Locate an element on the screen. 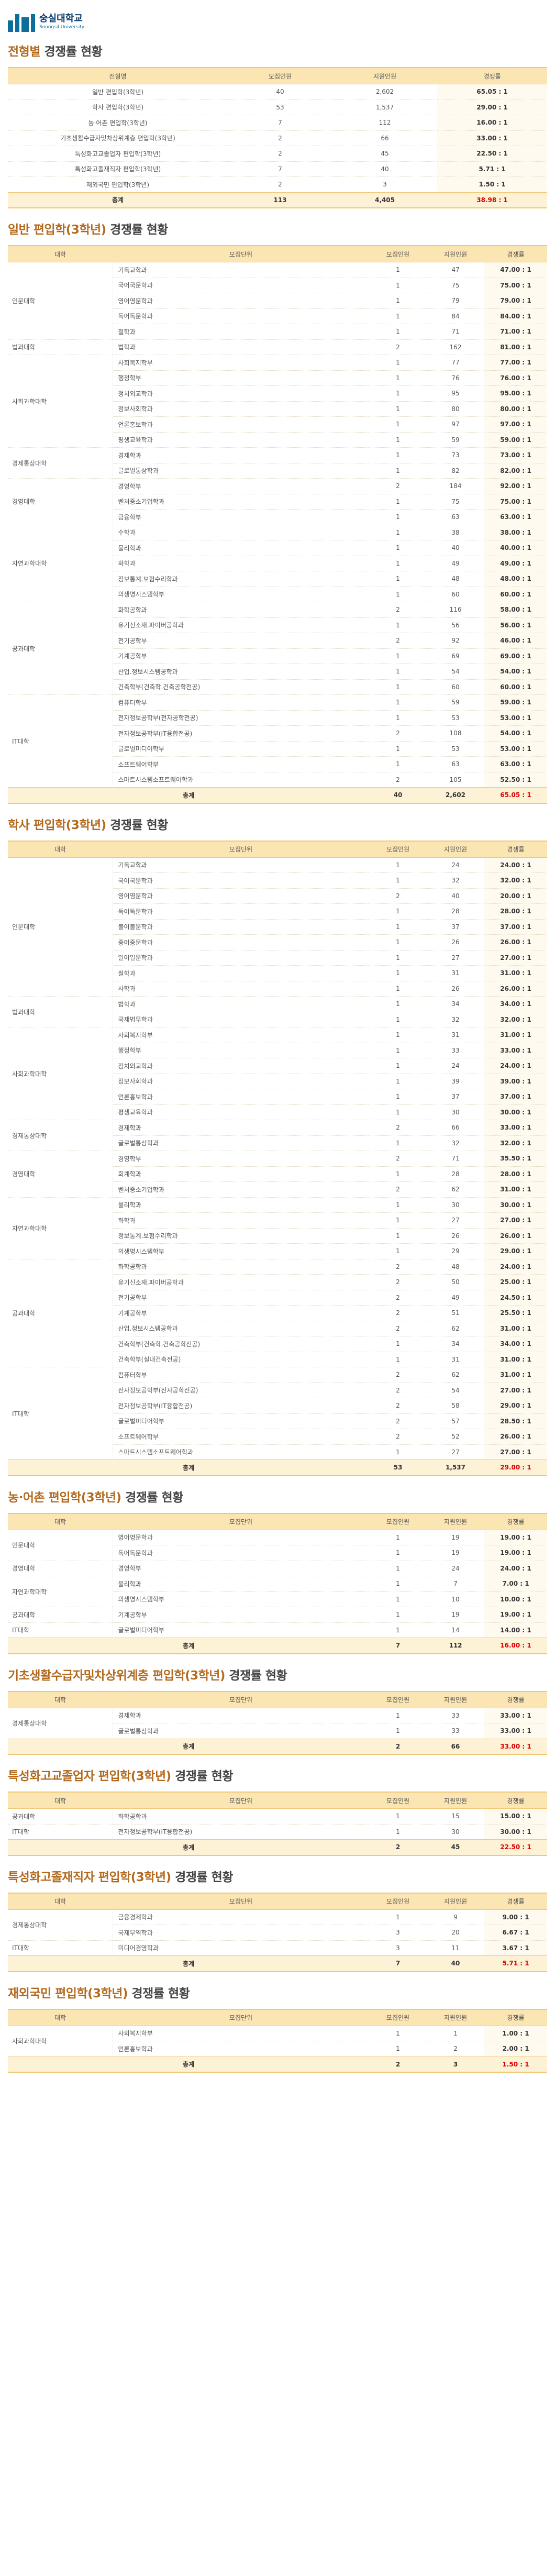 The image size is (555, 2576). competition-rate: 29.00 : 1 is located at coordinates (516, 1251).